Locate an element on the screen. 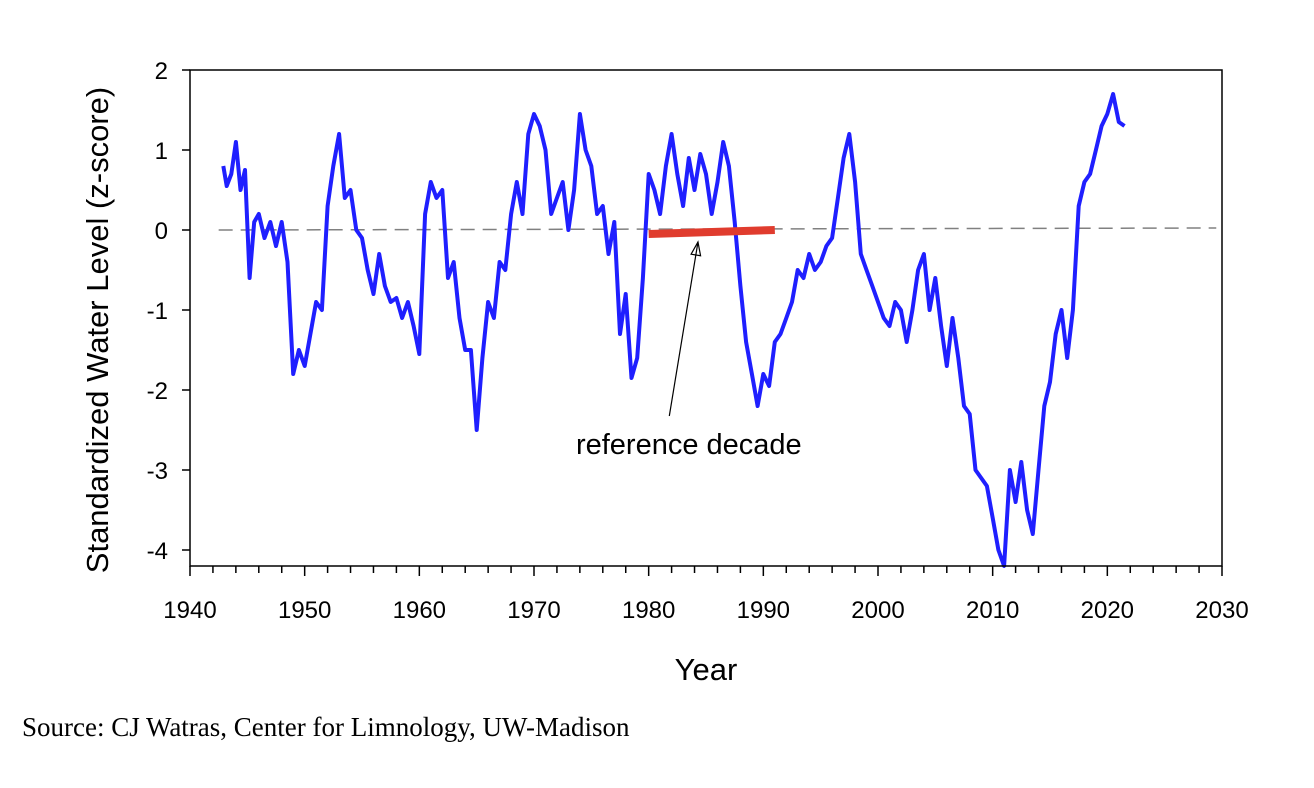  x-axis-ticks: 1940 1950 1960 1970 1980 1990 2000 2010 2020 2030 is located at coordinates (706, 595).